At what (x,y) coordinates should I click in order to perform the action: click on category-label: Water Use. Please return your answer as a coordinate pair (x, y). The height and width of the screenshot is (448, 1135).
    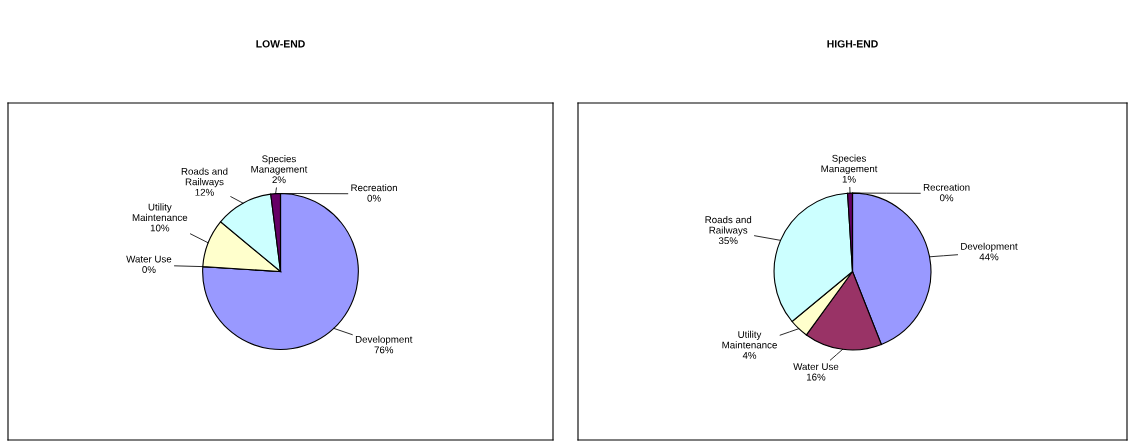
    Looking at the image, I should click on (149, 259).